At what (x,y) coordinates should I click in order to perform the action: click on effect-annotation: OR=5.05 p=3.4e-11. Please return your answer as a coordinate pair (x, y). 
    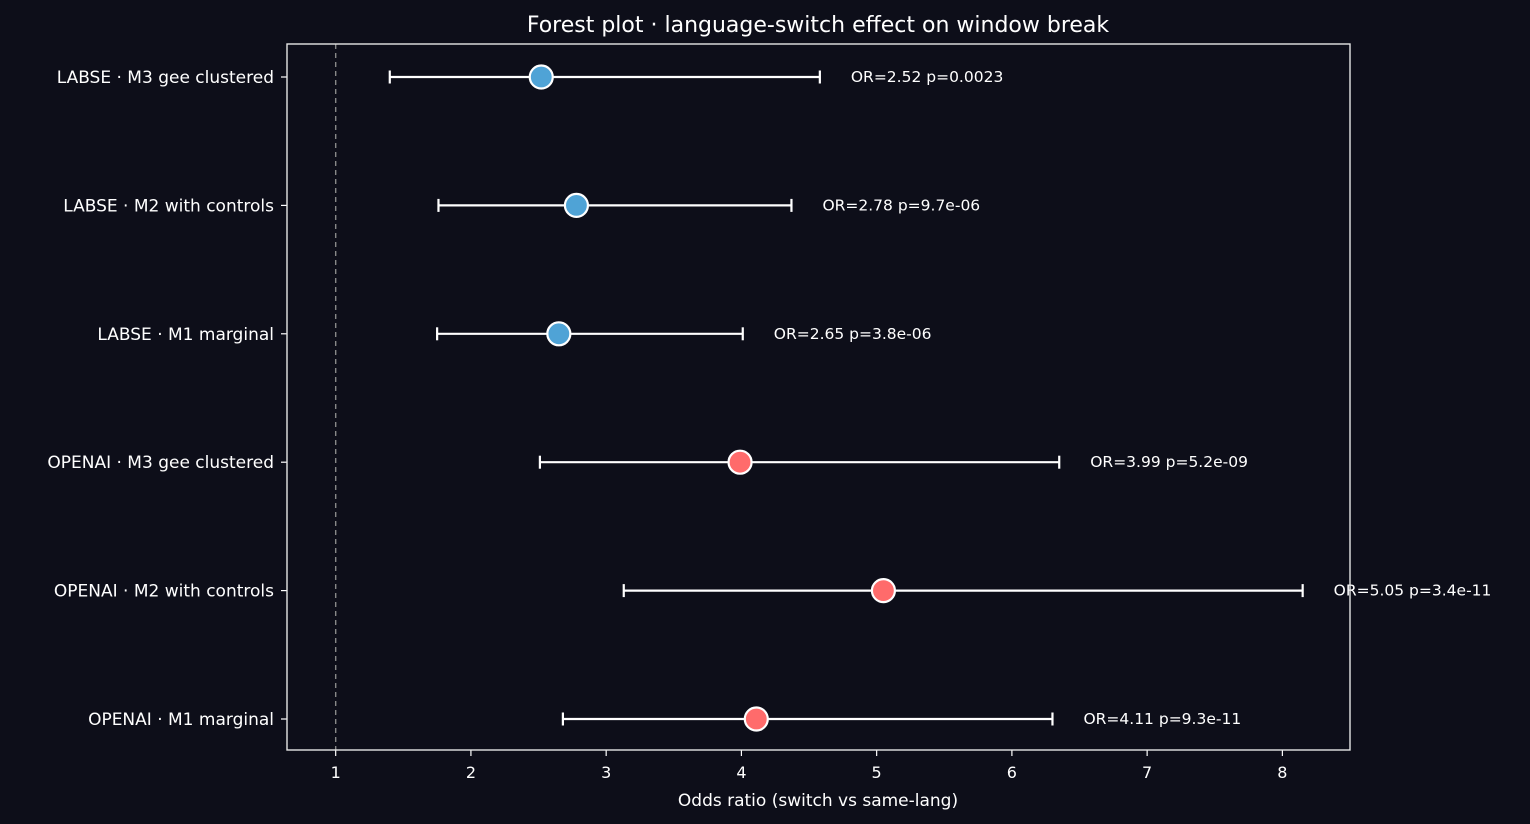
    Looking at the image, I should click on (1413, 591).